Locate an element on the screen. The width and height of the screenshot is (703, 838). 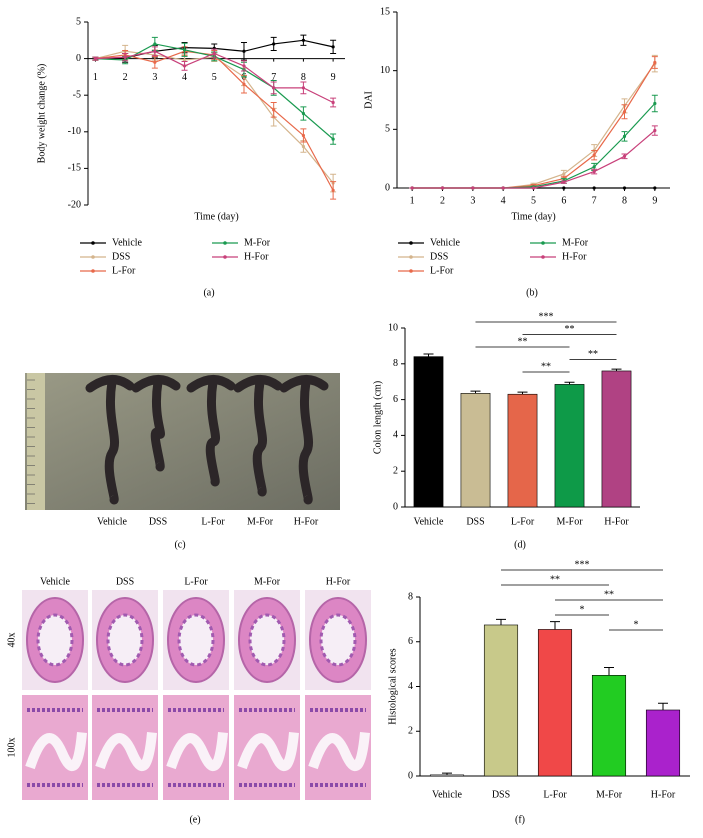
photo-label: DSS is located at coordinates (158, 521).